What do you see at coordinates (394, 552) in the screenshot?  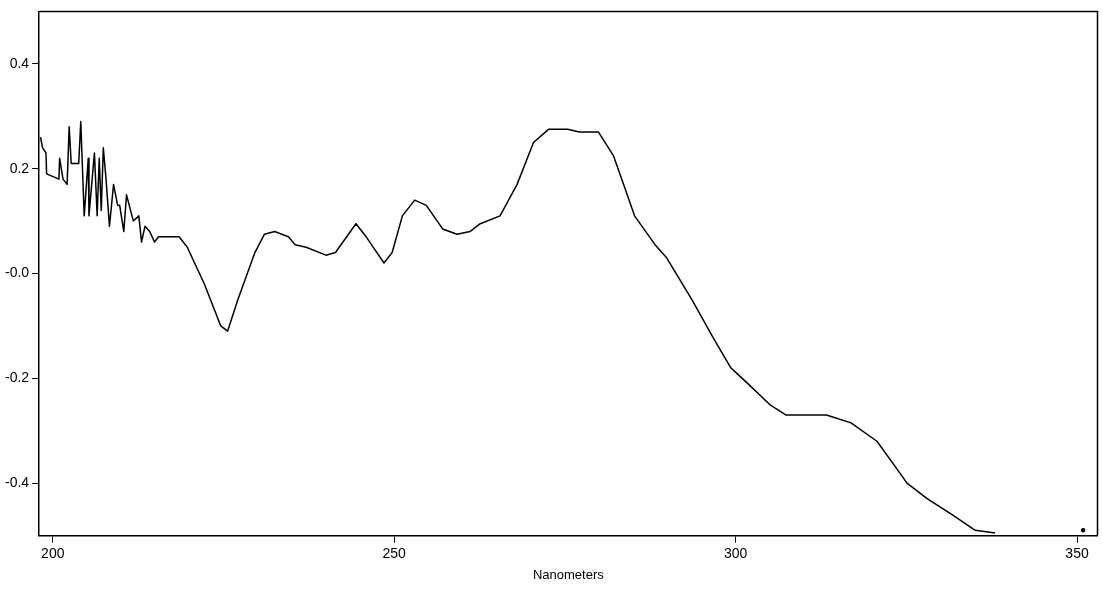 I see `x-tick-label: 250` at bounding box center [394, 552].